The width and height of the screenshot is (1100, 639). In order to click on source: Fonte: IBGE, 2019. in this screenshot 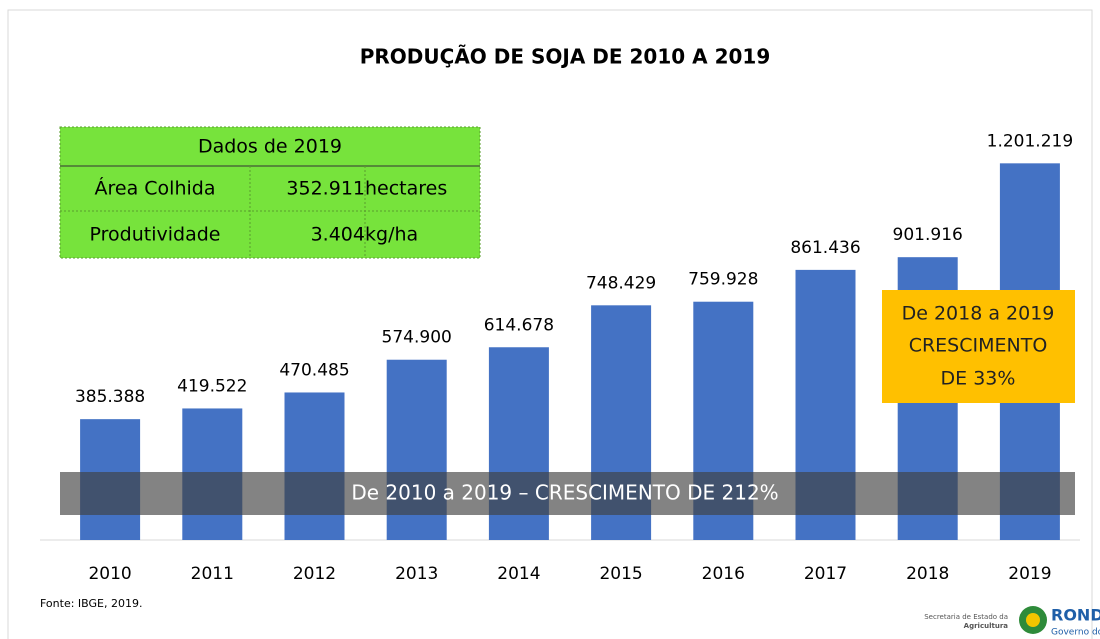, I will do `click(91, 603)`.